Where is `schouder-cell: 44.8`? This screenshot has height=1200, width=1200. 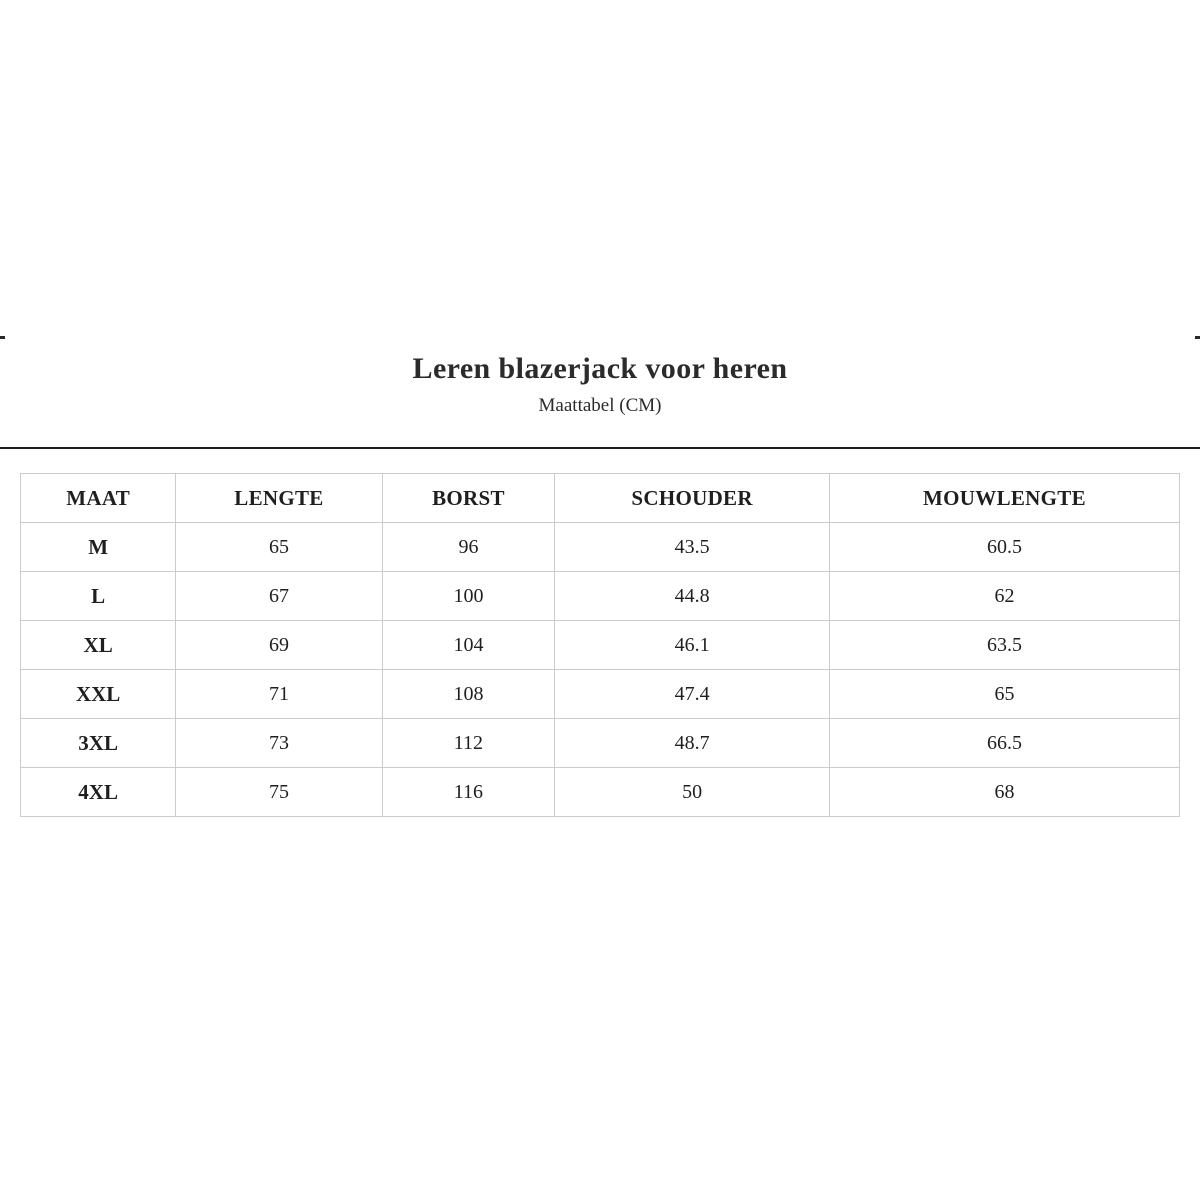 schouder-cell: 44.8 is located at coordinates (692, 596).